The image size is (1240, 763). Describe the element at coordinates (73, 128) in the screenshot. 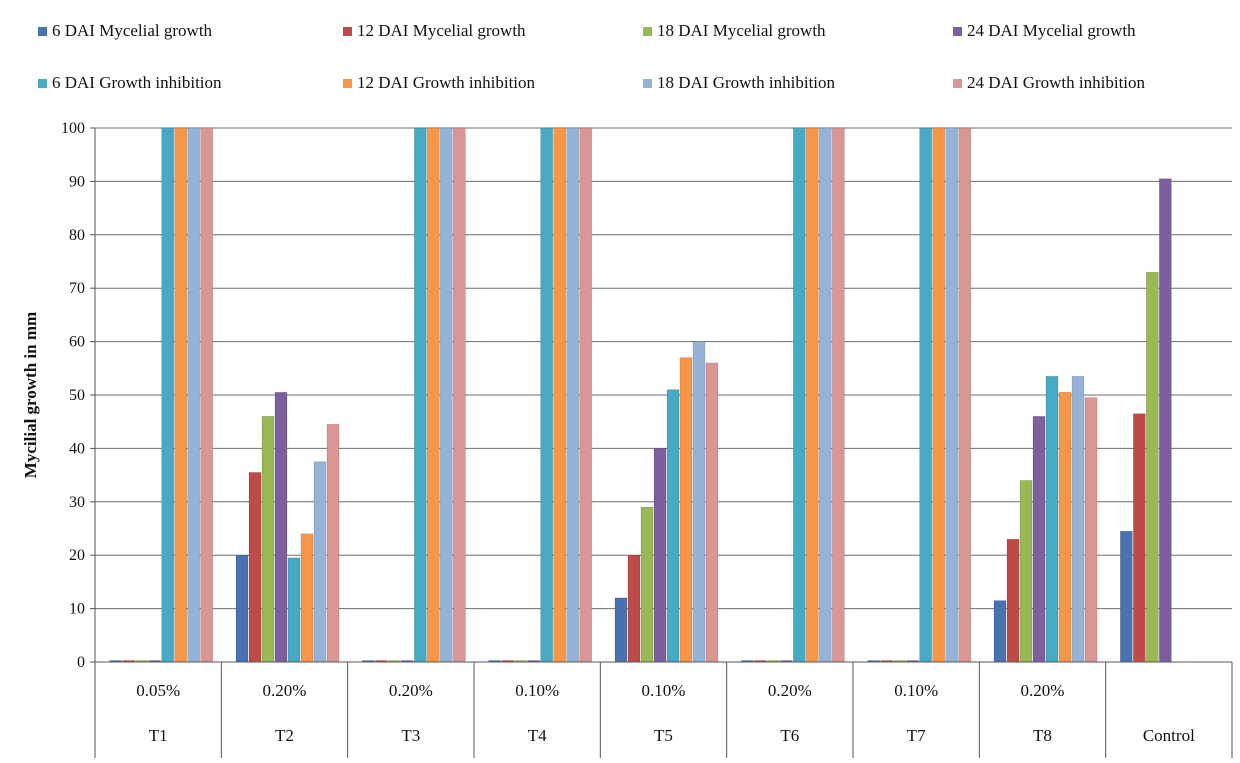

I see `y-tick-label: 100` at that location.